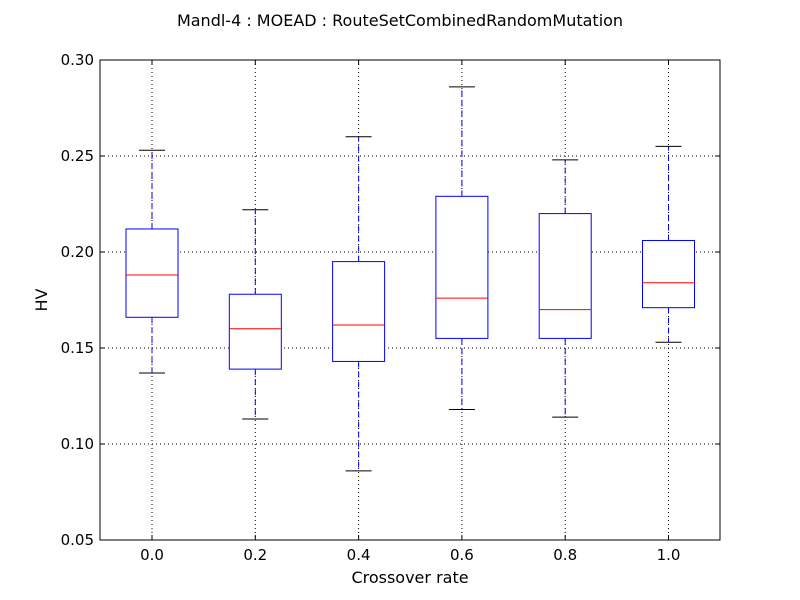  What do you see at coordinates (77, 252) in the screenshot?
I see `y-tick-label: 0.20` at bounding box center [77, 252].